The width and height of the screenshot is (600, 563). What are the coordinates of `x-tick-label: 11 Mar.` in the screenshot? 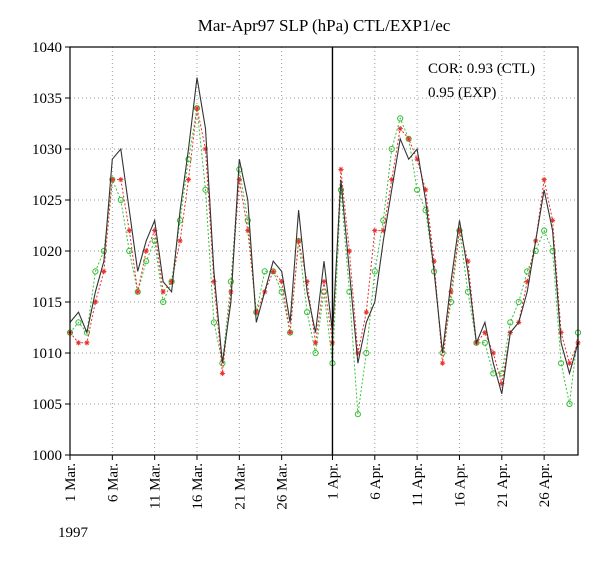 It's located at (156, 486).